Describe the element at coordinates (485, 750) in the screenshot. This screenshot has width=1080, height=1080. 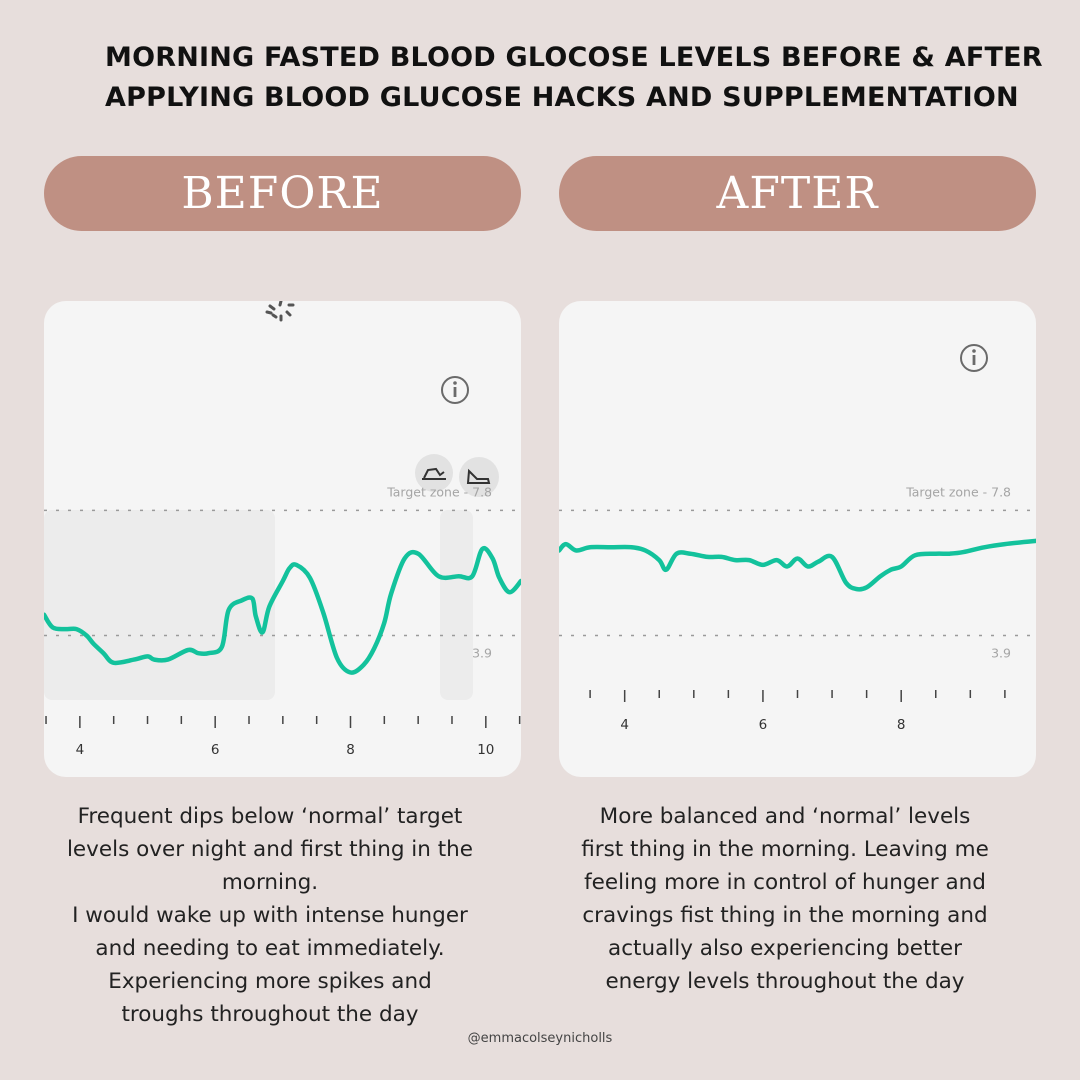
I see `x-tick-label: 10` at that location.